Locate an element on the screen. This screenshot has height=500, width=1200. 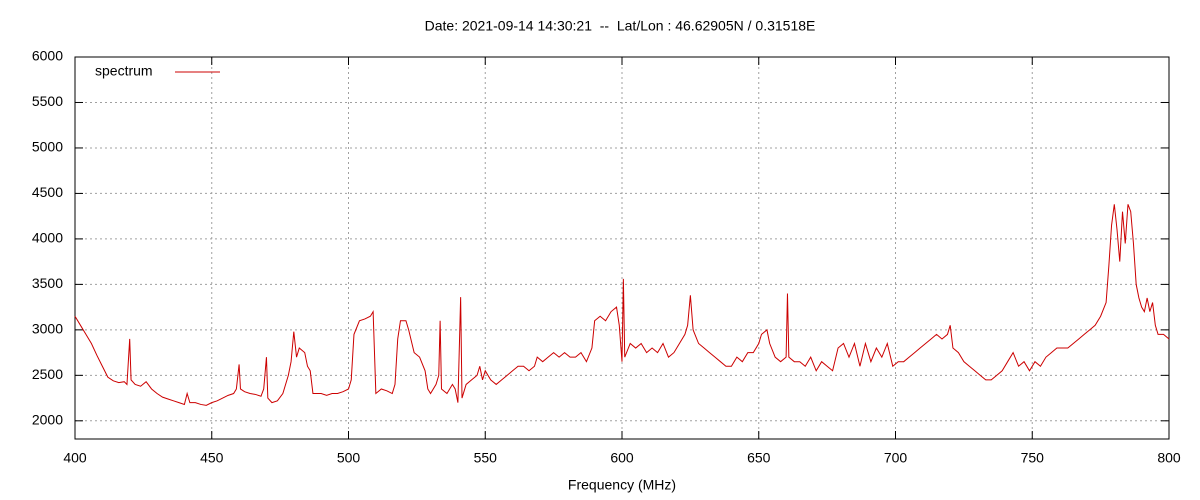
x-tick-label: 650 is located at coordinates (759, 458).